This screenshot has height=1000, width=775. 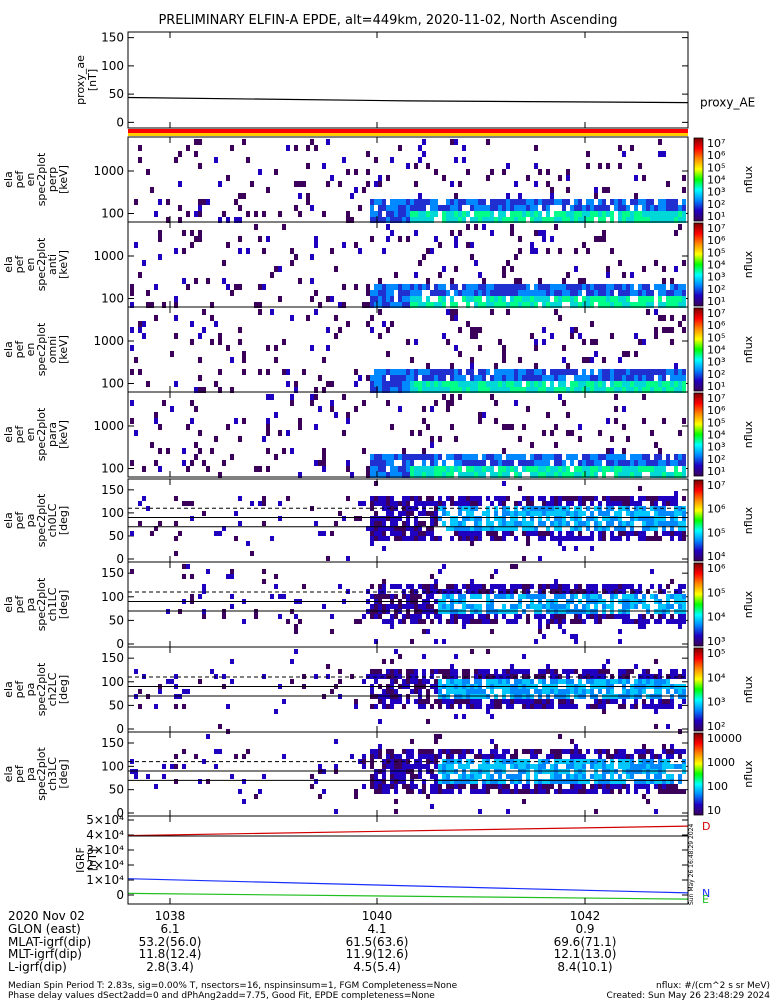 What do you see at coordinates (112, 682) in the screenshot?
I see `y-tick-label: 100` at bounding box center [112, 682].